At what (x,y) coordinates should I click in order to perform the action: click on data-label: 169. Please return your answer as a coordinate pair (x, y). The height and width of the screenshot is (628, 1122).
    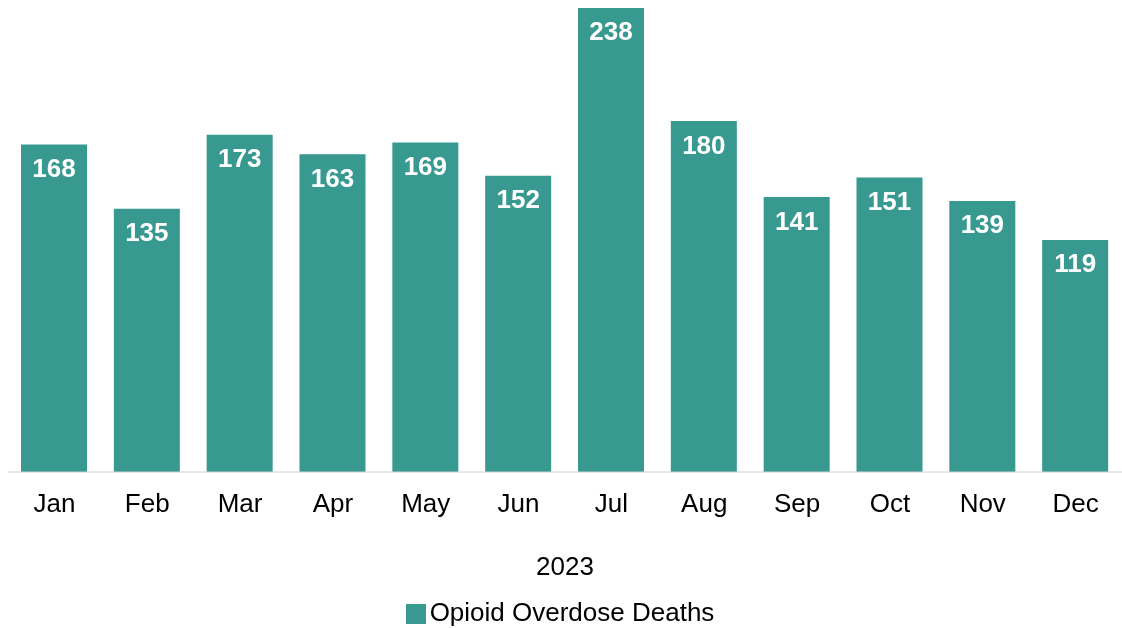
    Looking at the image, I should click on (425, 165).